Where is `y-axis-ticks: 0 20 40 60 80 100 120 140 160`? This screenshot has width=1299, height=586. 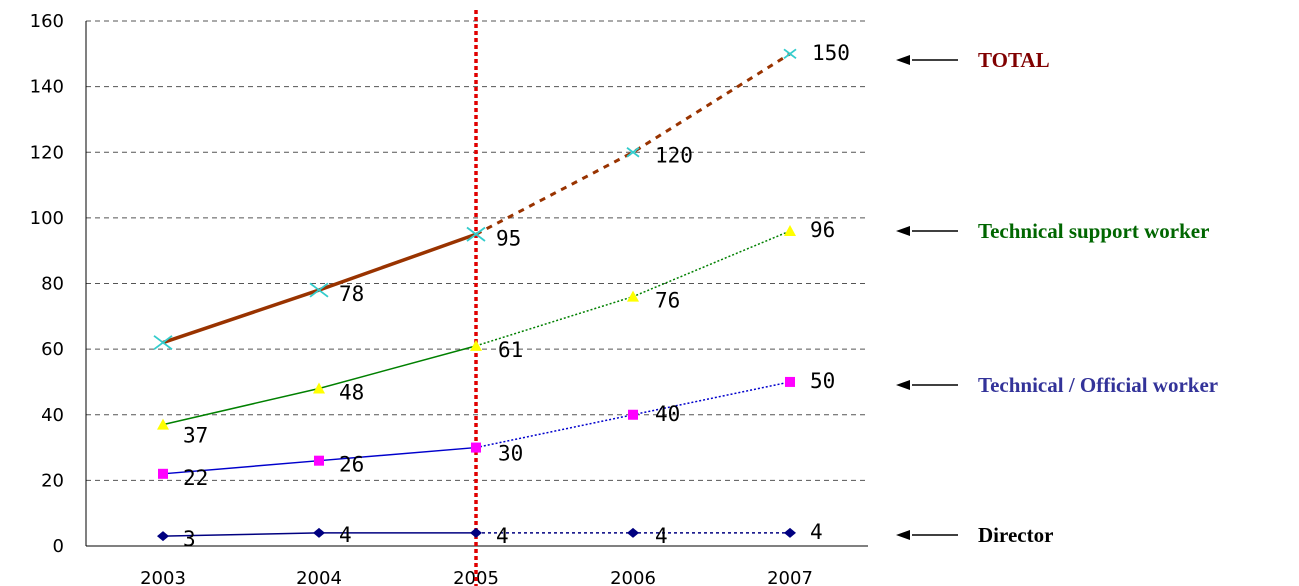
y-axis-ticks: 0 20 40 60 80 100 120 140 160 is located at coordinates (47, 284).